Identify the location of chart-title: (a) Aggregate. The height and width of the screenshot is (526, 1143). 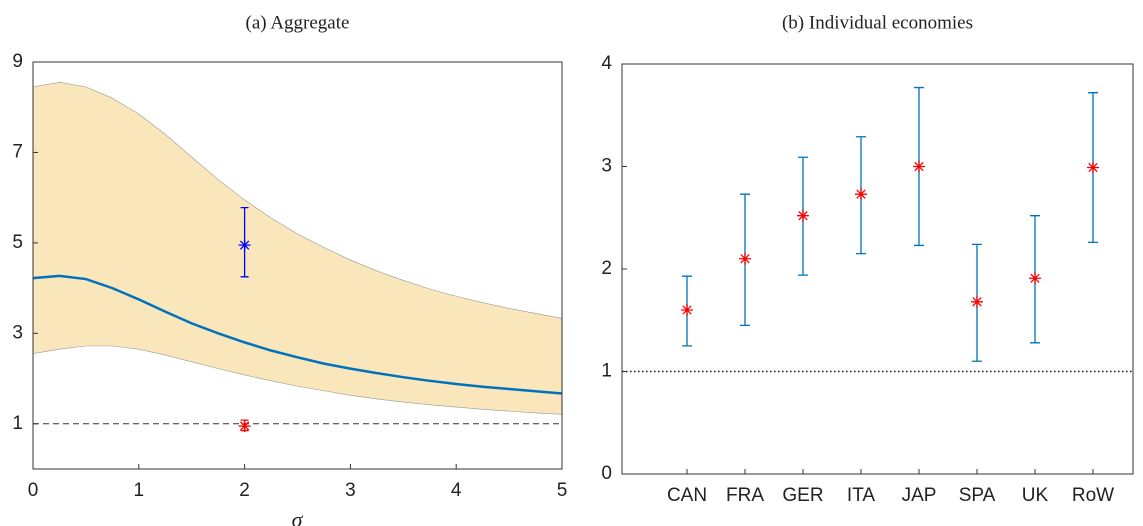
(298, 22).